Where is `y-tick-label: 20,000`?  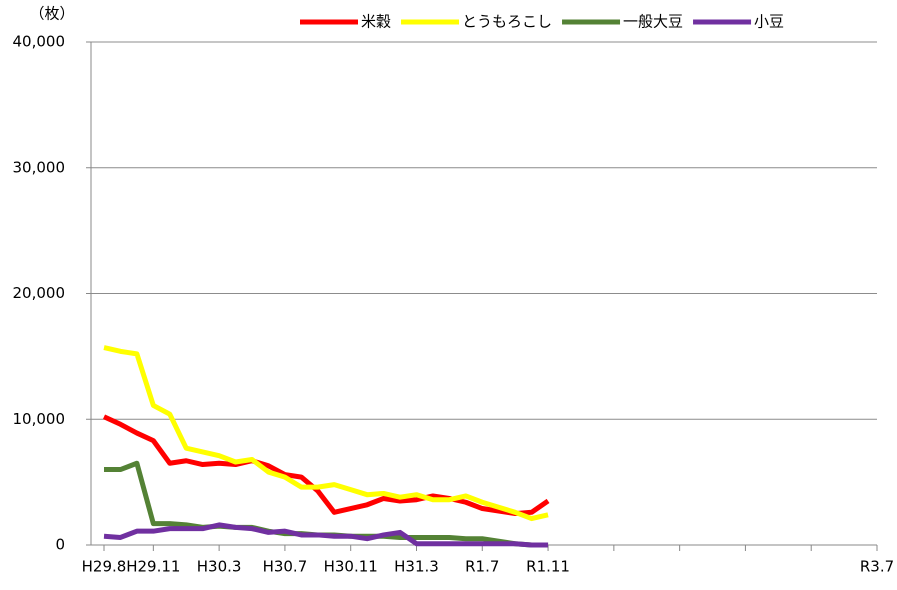 y-tick-label: 20,000 is located at coordinates (39, 293).